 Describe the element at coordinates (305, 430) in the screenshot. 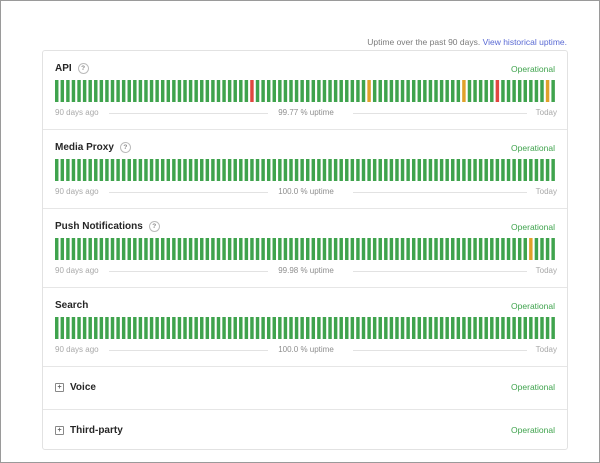

I see `group-third-party: + Third-party Operational` at that location.